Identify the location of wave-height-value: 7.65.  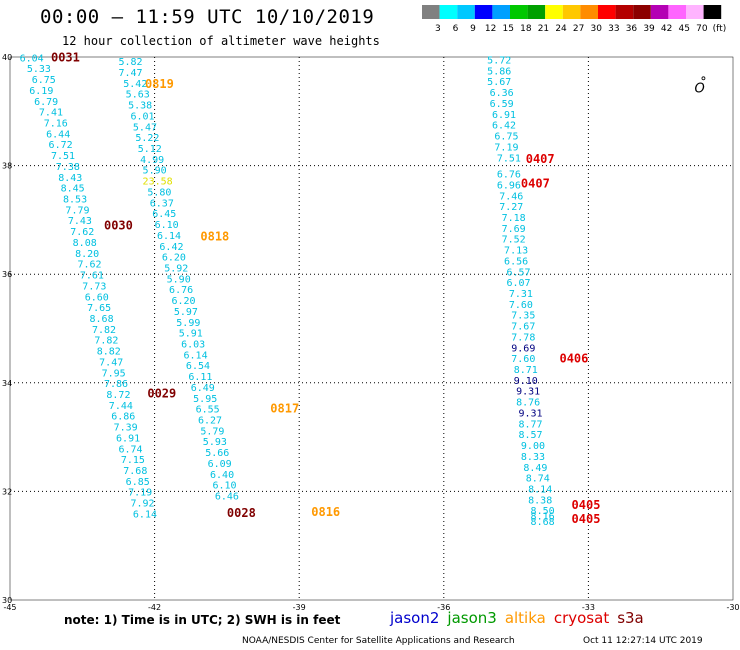
(99, 308).